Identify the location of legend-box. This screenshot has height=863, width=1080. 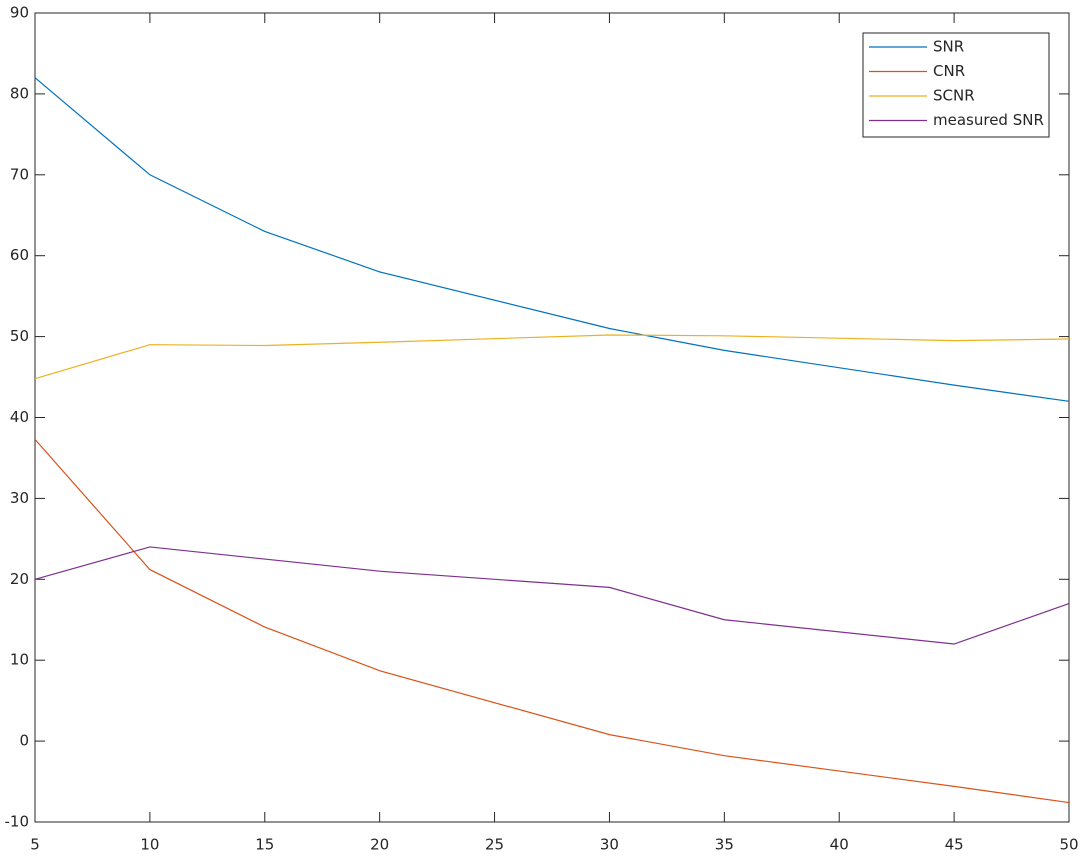
(956, 85).